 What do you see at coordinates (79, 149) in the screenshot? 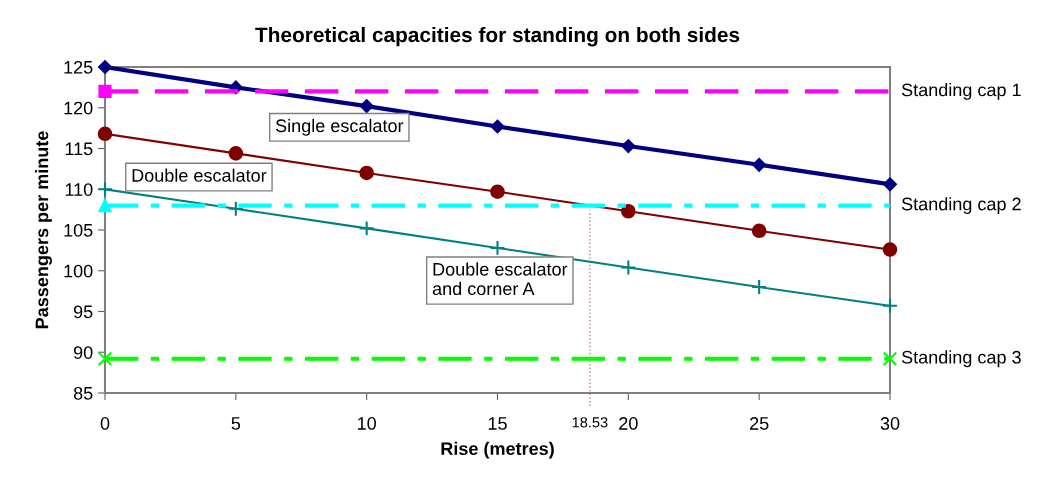
I see `y-tick-label: 115` at bounding box center [79, 149].